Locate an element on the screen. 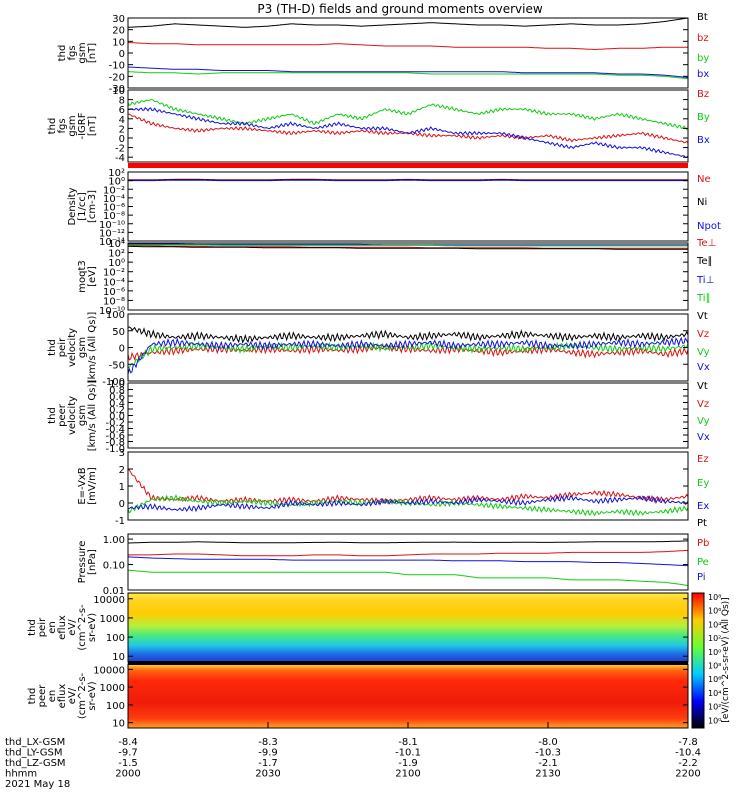 Image resolution: width=750 pixels, height=800 pixels. y-tick-label: 0 is located at coordinates (122, 349).